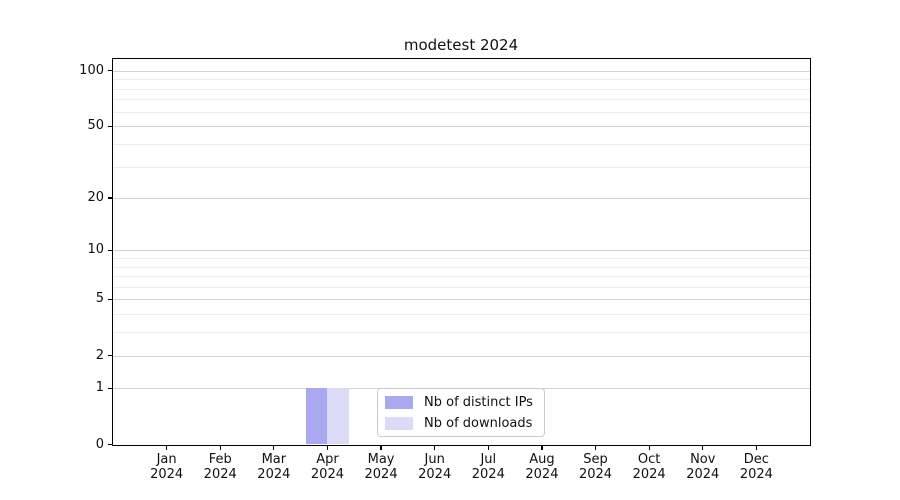 Image resolution: width=900 pixels, height=500 pixels. Describe the element at coordinates (595, 467) in the screenshot. I see `x-axis-tick-label: Sep 2024` at that location.